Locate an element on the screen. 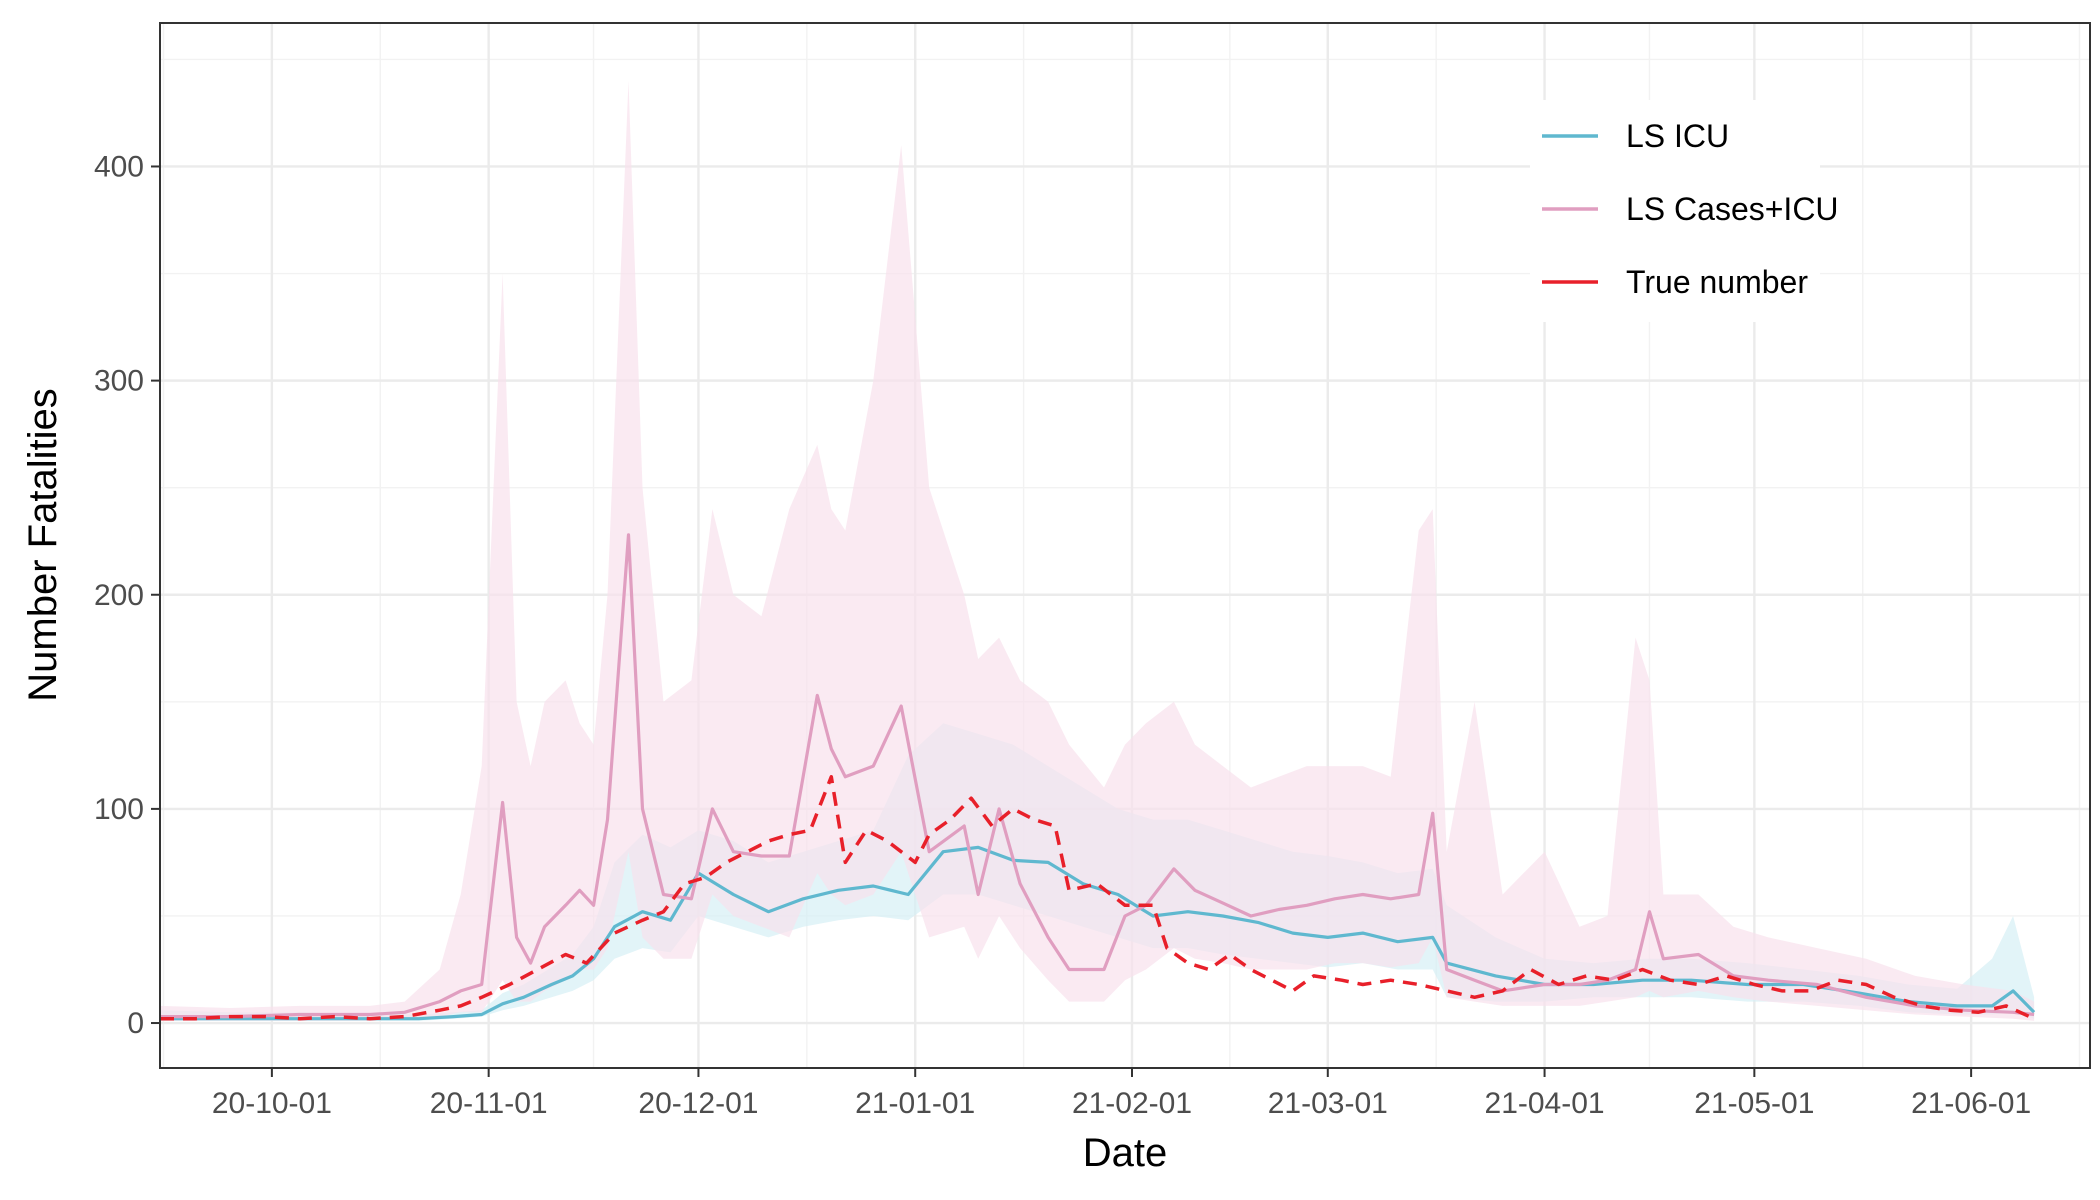 The width and height of the screenshot is (2100, 1200). y-tick-label: 200 is located at coordinates (119, 595).